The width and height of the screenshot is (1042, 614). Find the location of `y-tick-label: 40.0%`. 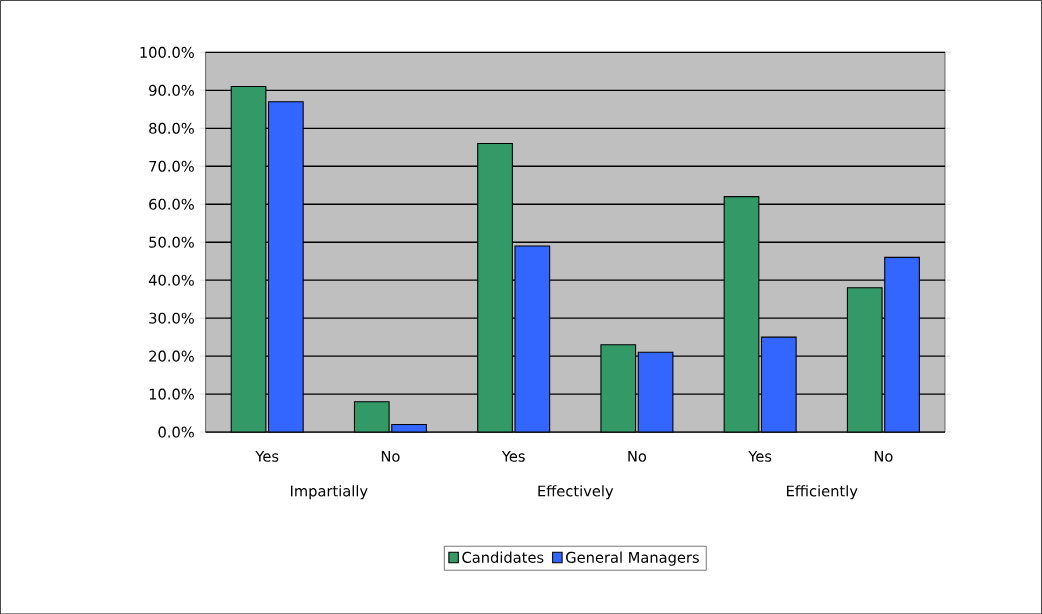

y-tick-label: 40.0% is located at coordinates (171, 280).